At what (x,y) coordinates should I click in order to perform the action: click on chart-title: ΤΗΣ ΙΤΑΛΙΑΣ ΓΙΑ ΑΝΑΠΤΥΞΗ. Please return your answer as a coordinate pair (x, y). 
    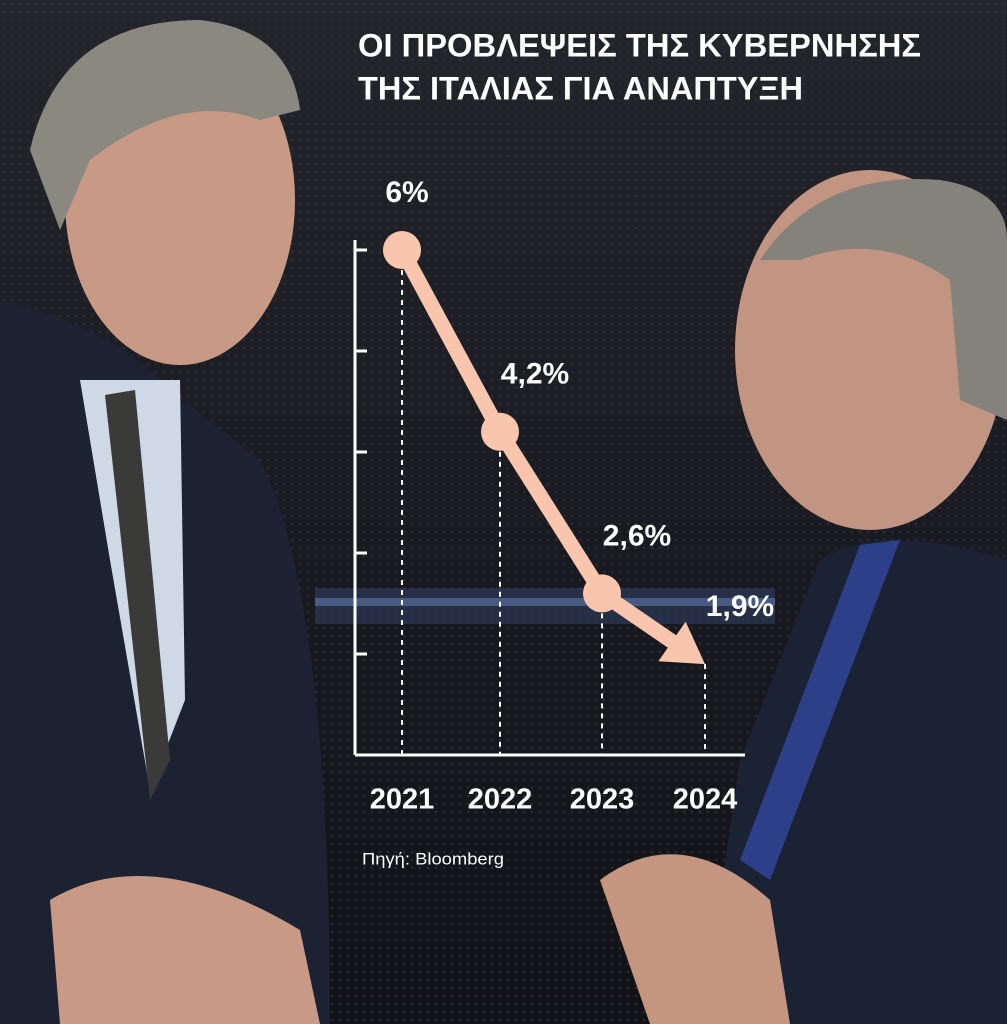
    Looking at the image, I should click on (580, 88).